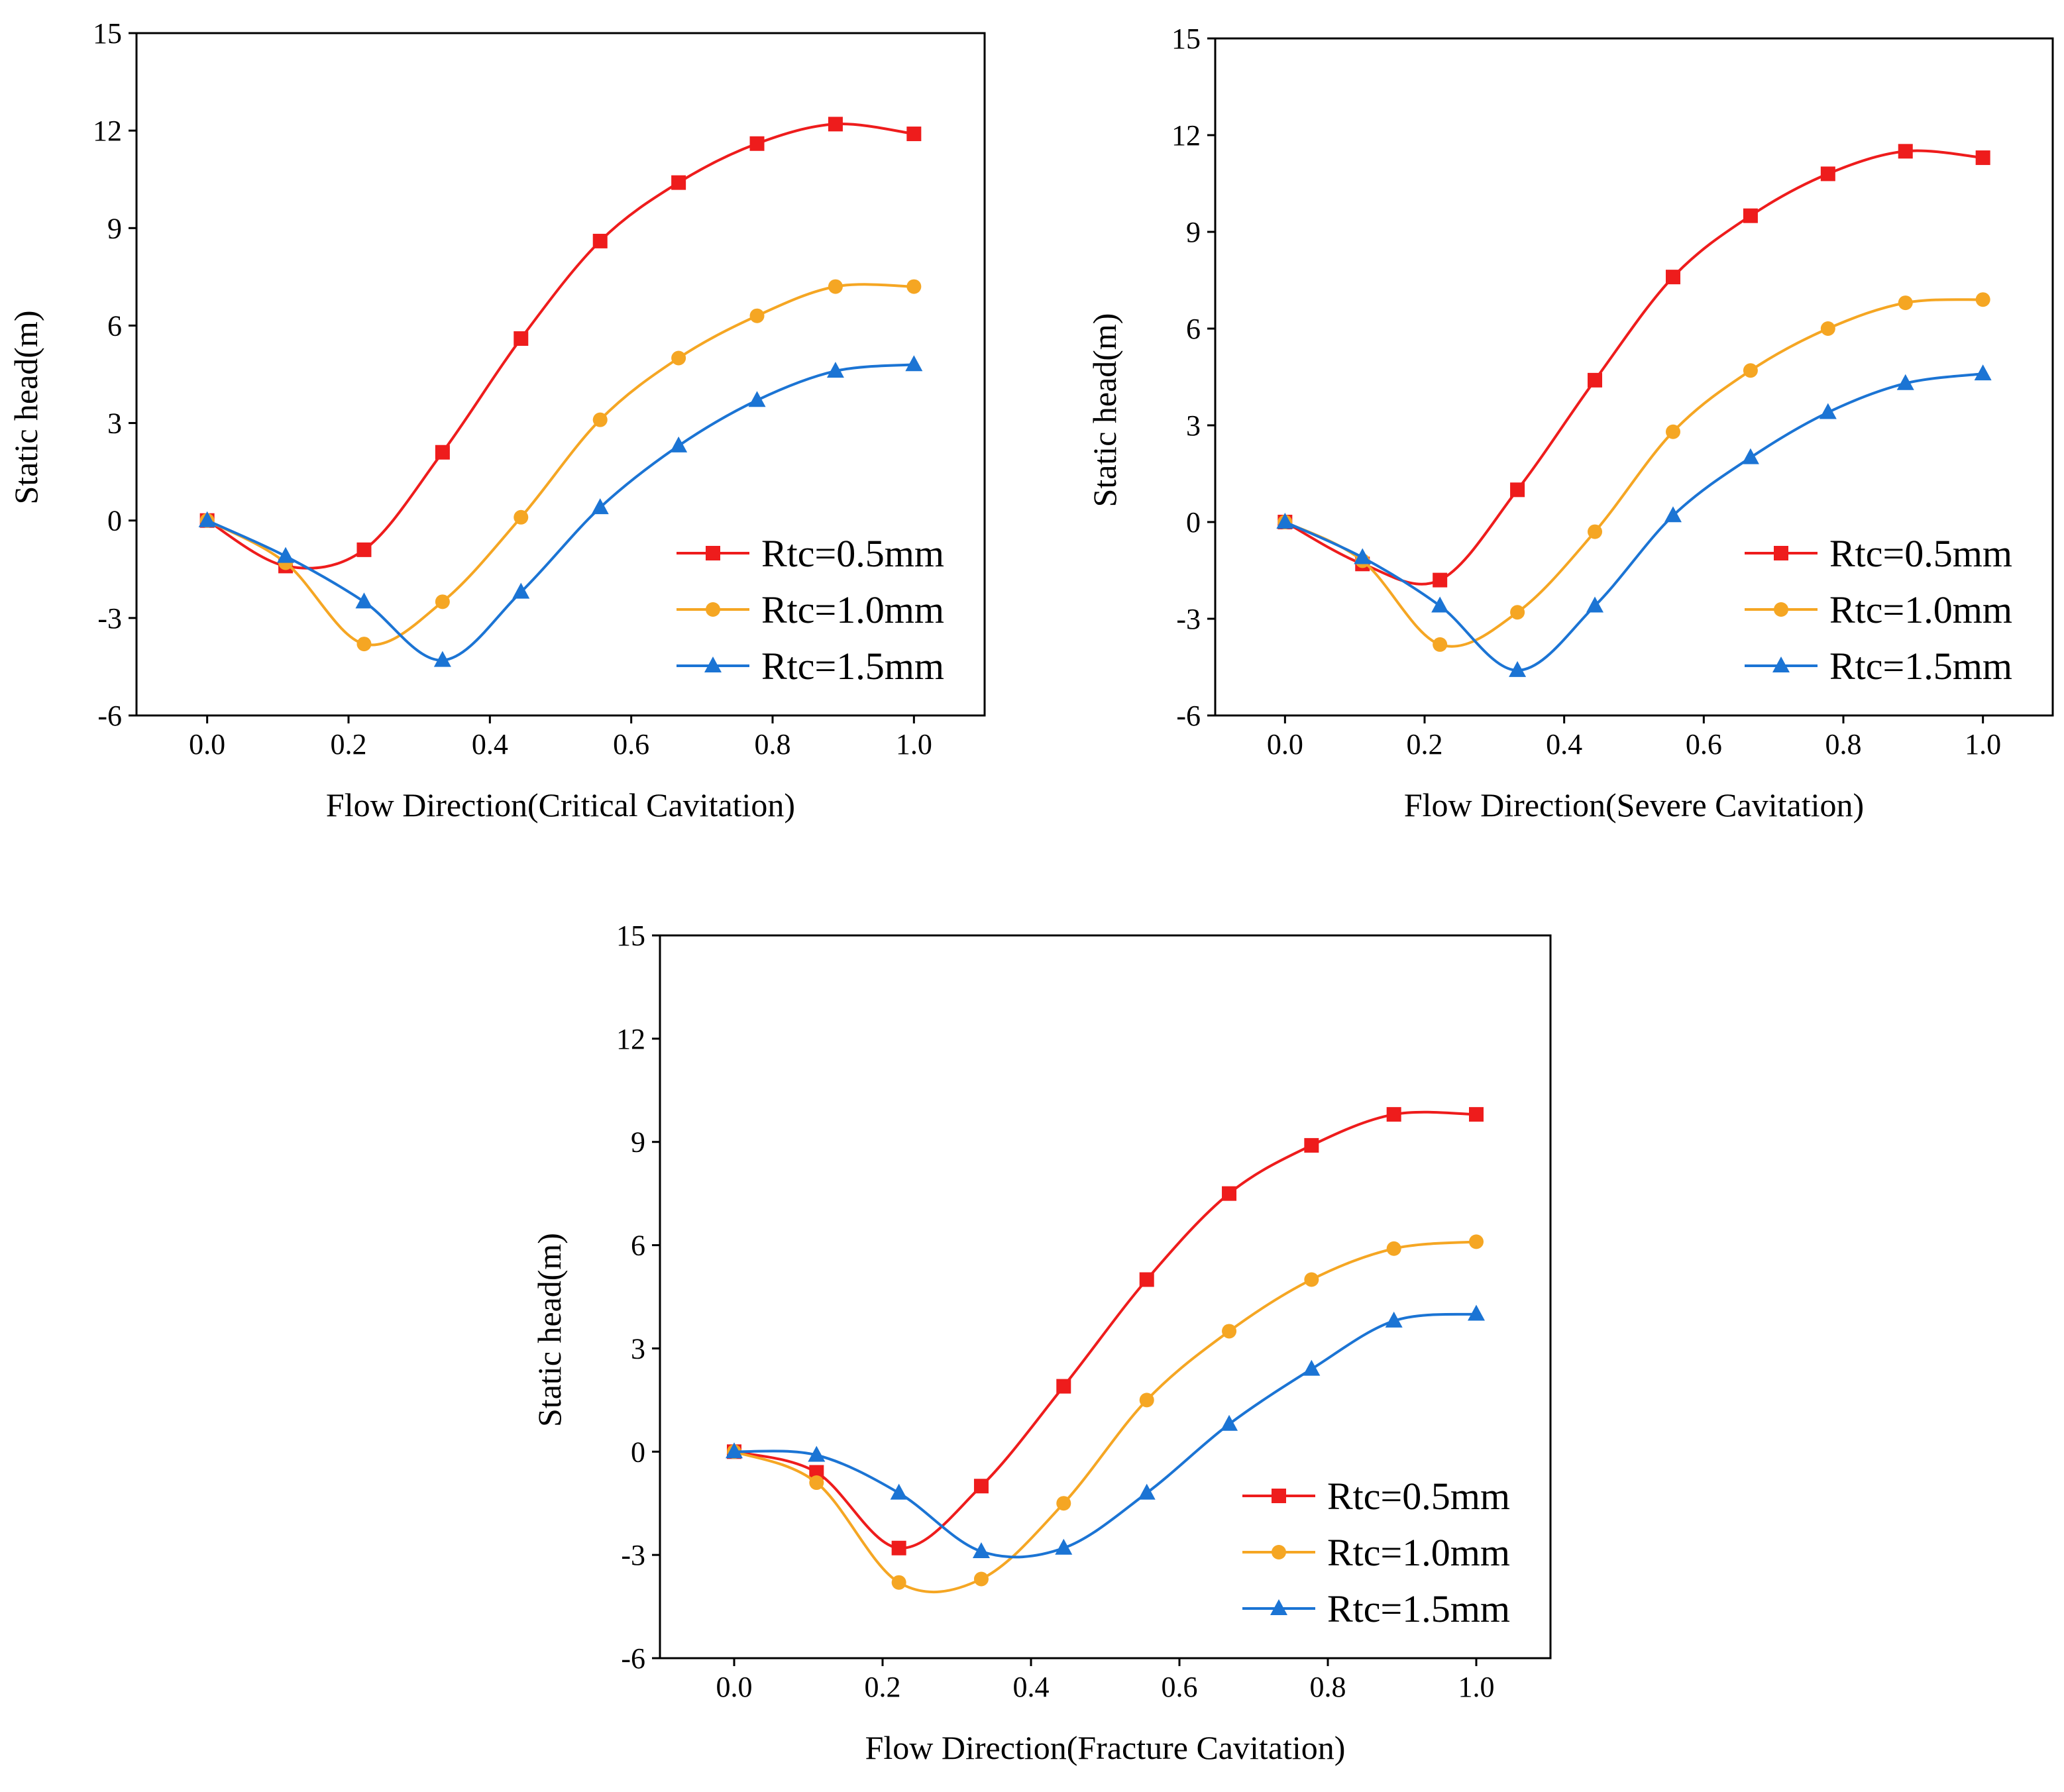  Describe the element at coordinates (1634, 805) in the screenshot. I see `x-axis-title: Flow Direction(Severe Cavitation)` at that location.